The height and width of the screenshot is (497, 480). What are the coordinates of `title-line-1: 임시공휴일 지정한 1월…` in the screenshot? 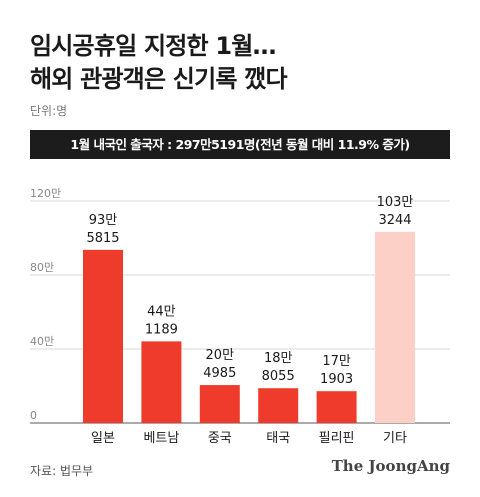 It's located at (153, 46).